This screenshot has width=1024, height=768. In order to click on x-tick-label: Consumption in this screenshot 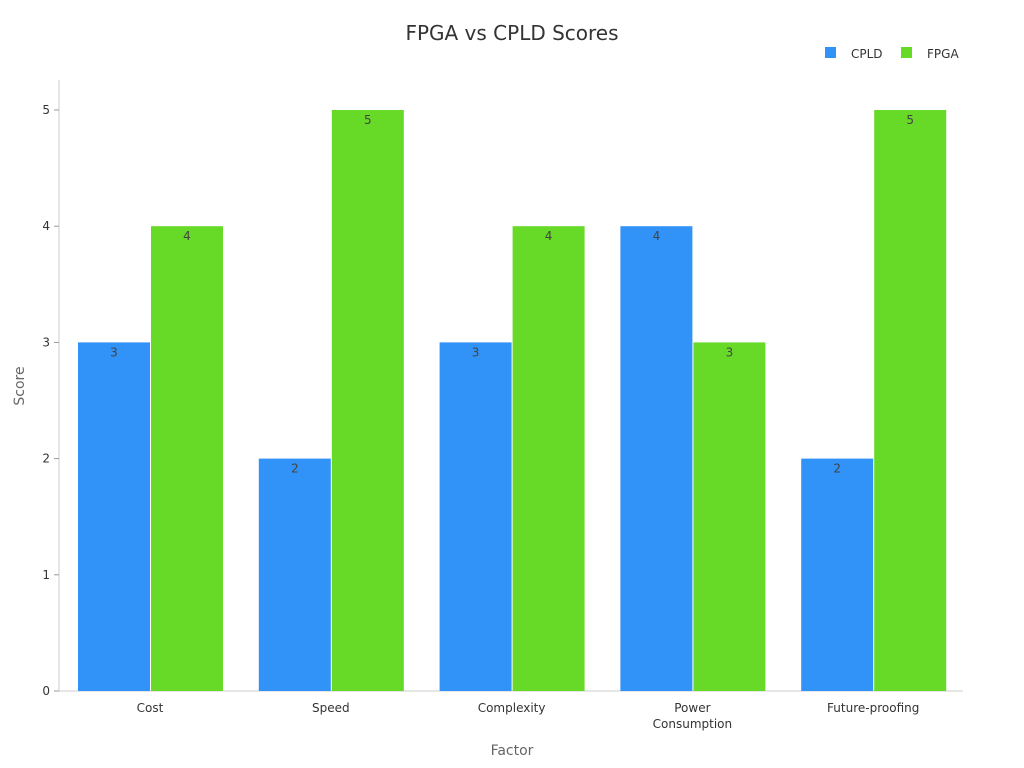, I will do `click(692, 724)`.